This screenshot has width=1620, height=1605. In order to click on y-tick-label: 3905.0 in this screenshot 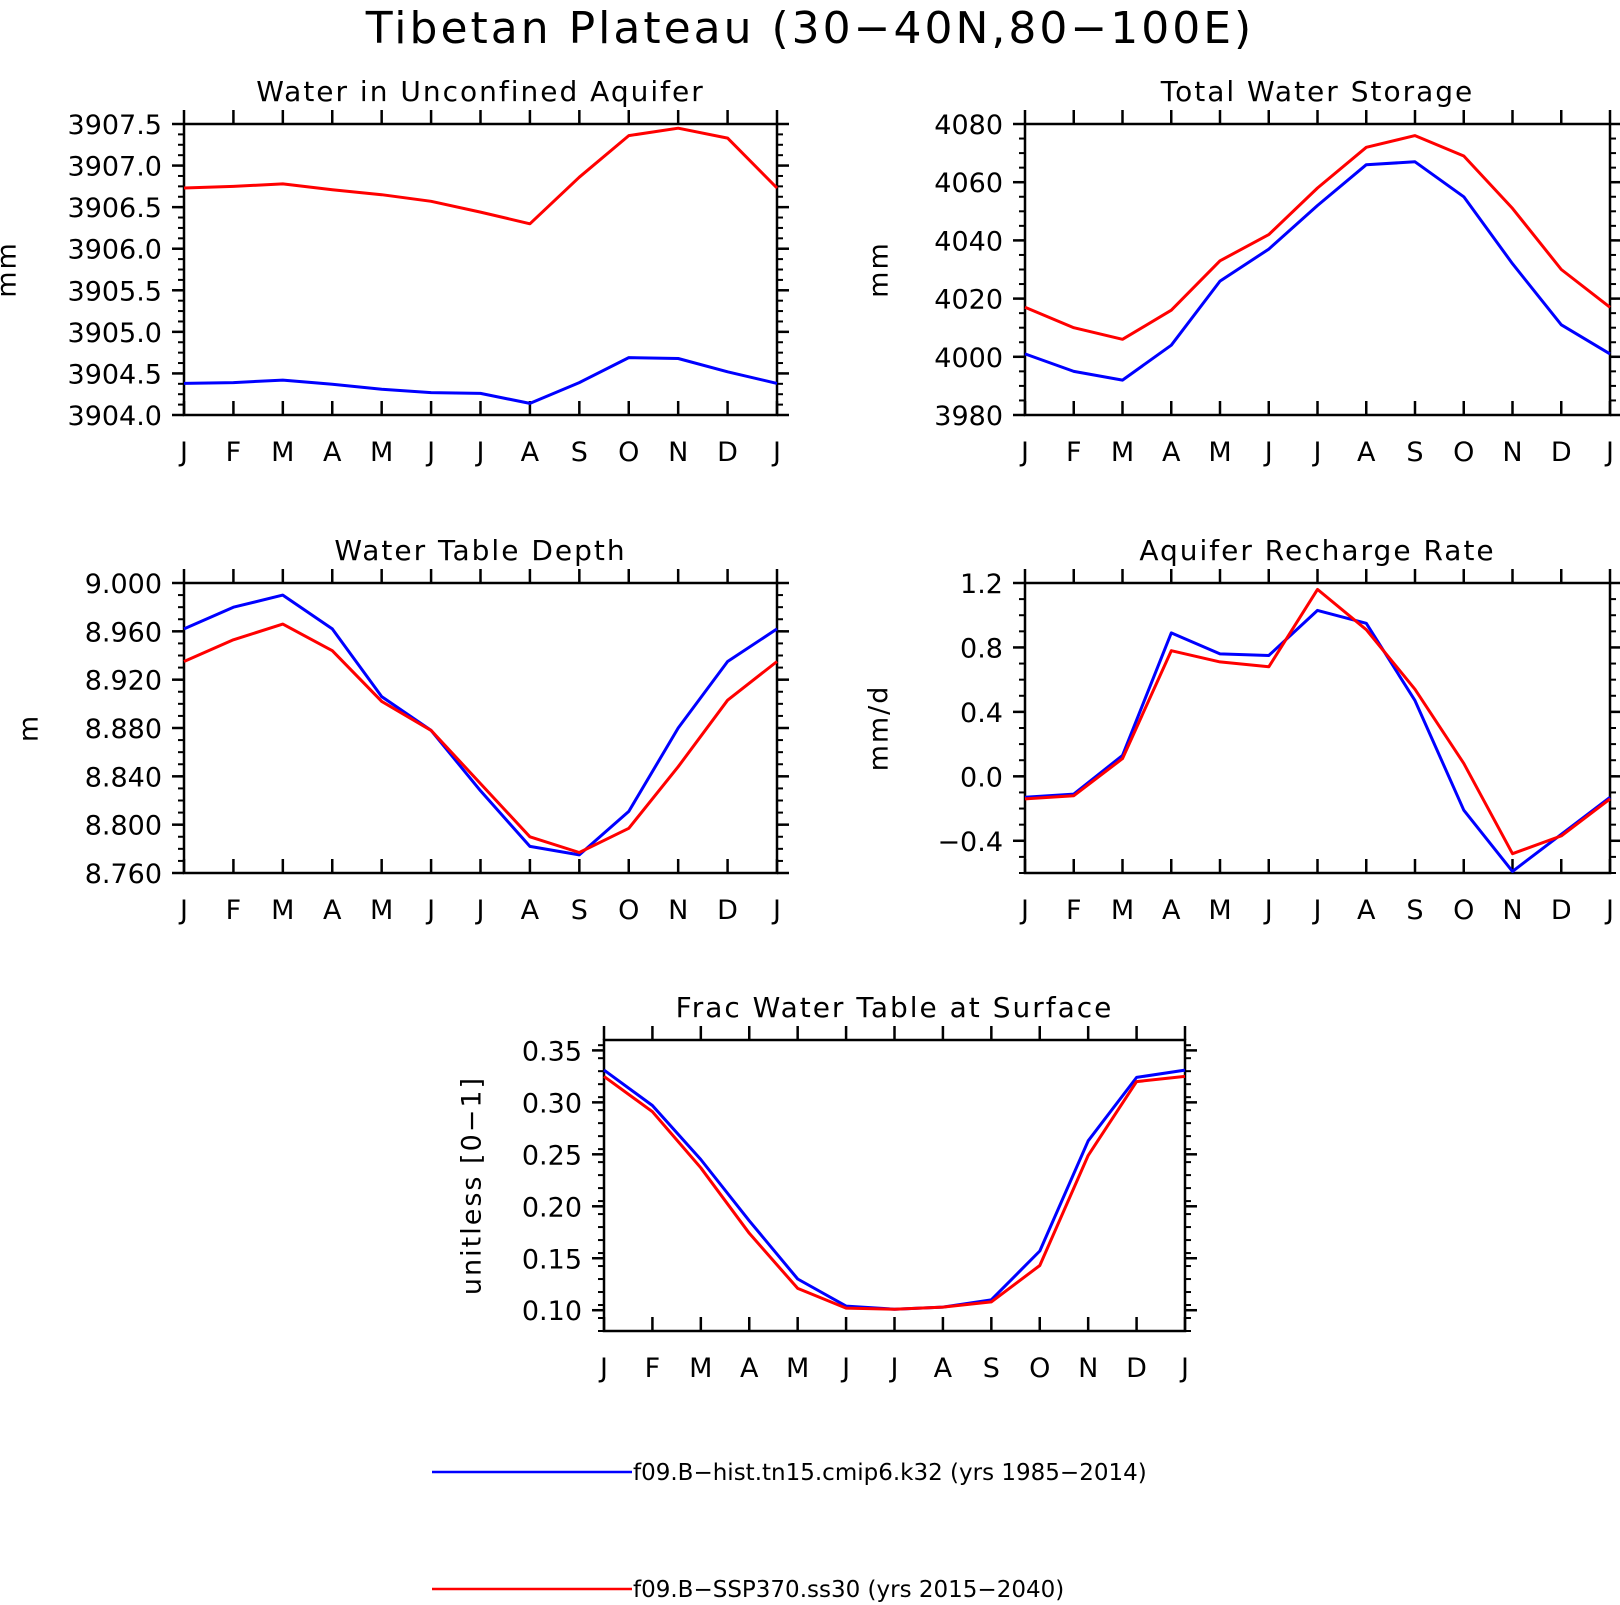, I will do `click(115, 333)`.